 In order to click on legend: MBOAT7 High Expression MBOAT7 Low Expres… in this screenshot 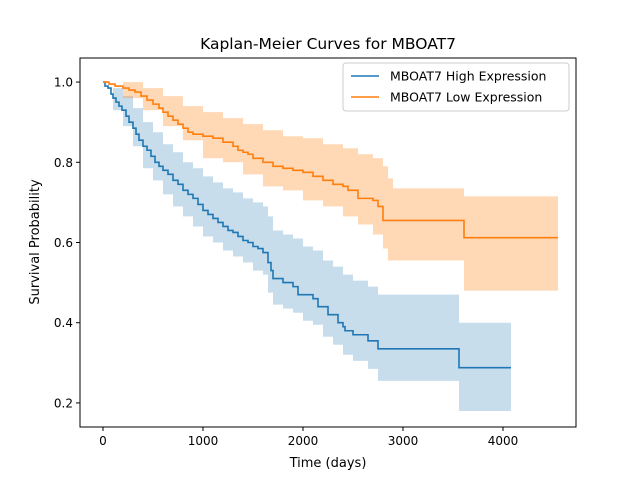, I will do `click(456, 87)`.